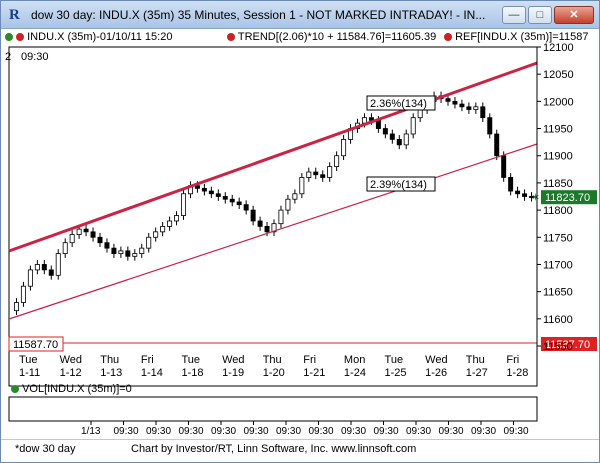 The width and height of the screenshot is (600, 463). What do you see at coordinates (517, 373) in the screenshot?
I see `date-label: 1-28` at bounding box center [517, 373].